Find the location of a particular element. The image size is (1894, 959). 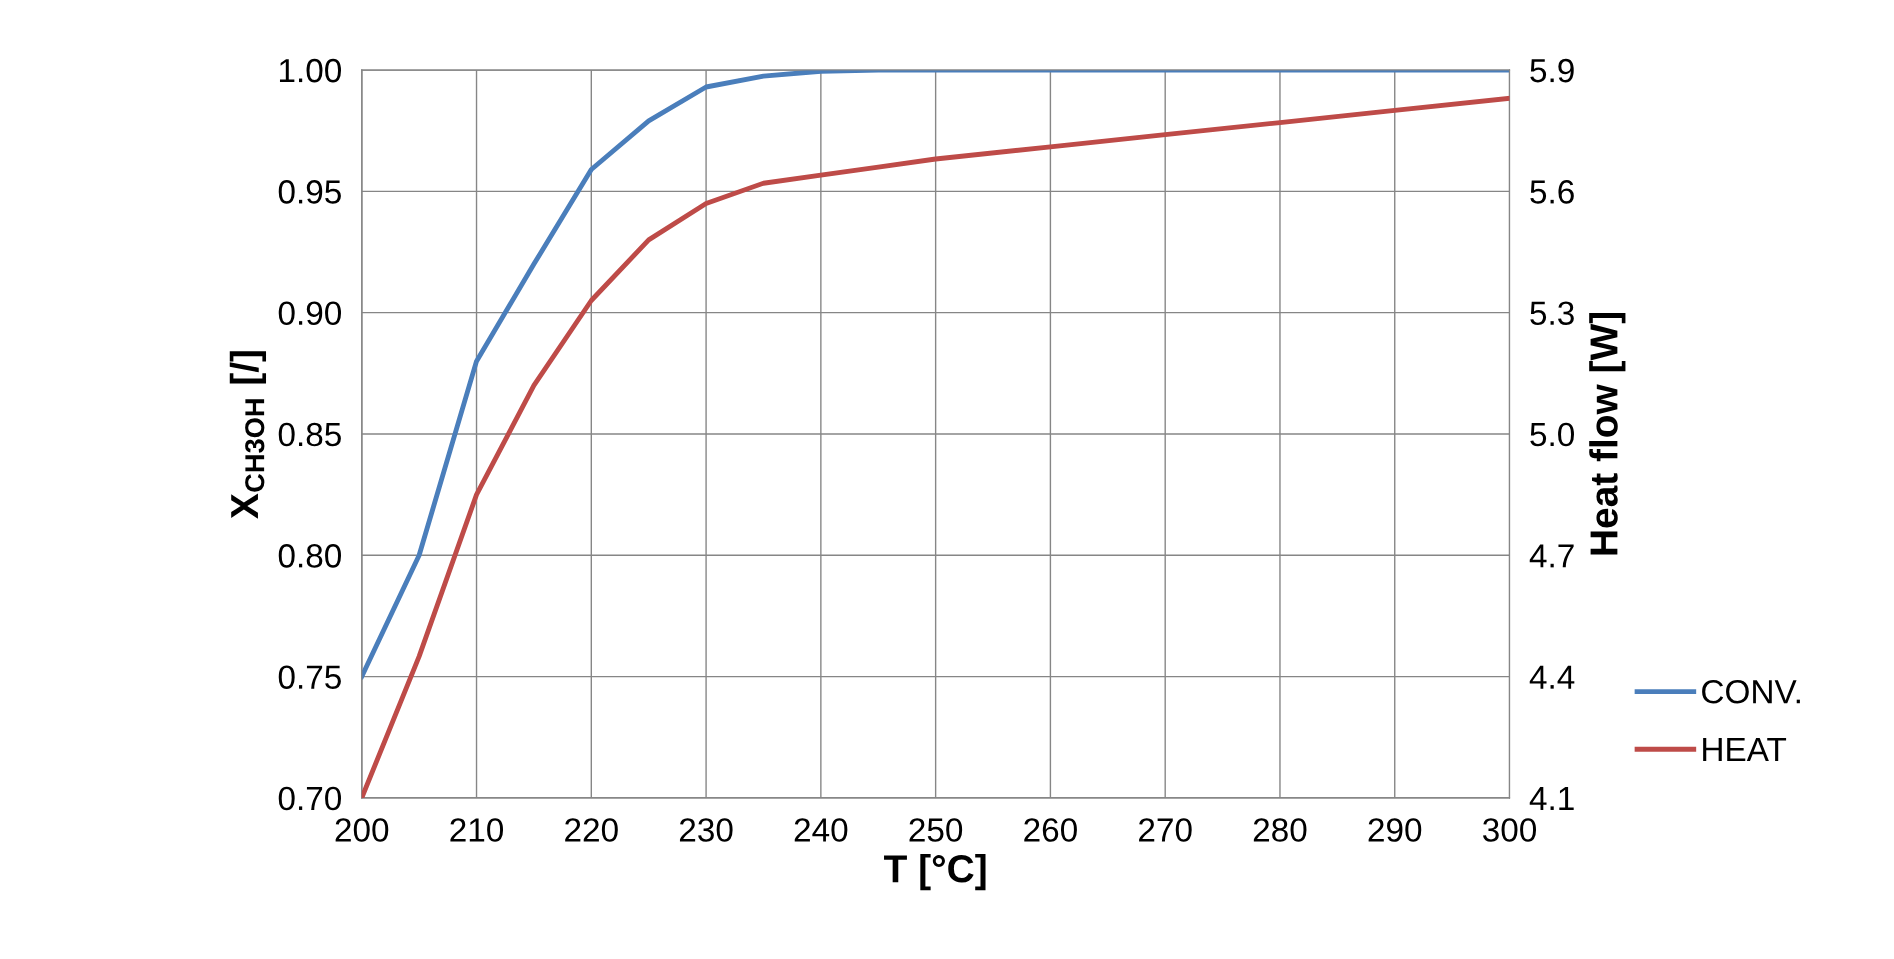

x-tick-label: 200 is located at coordinates (362, 830).